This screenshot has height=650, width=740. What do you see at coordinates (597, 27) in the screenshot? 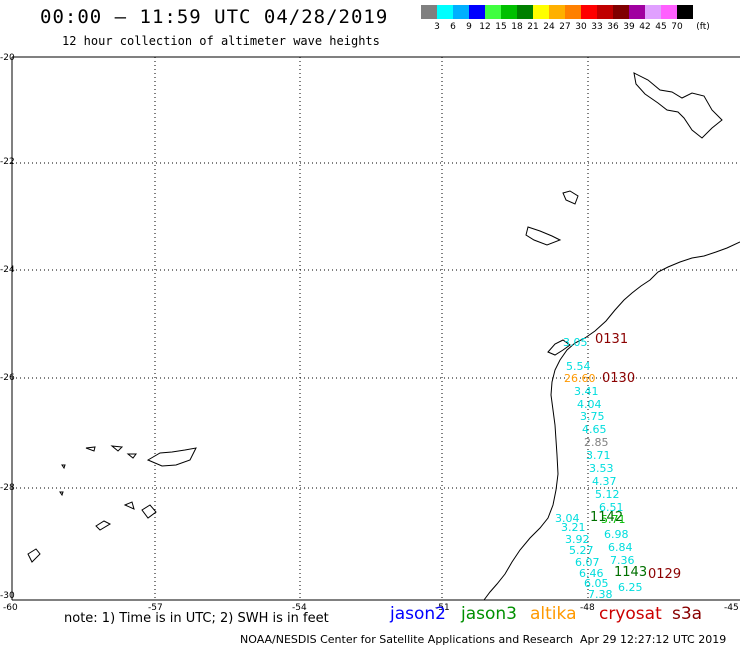
I see `color-scale-label: 33` at bounding box center [597, 27].